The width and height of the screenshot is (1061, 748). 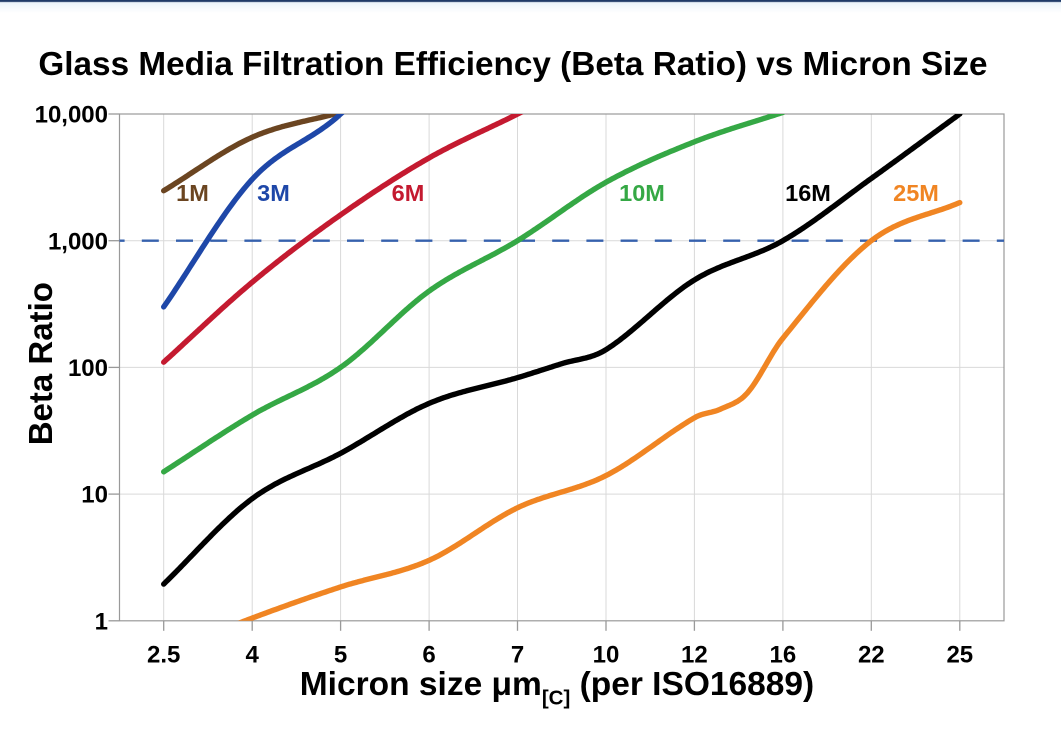 I want to click on svg-text: 5, so click(x=340, y=655).